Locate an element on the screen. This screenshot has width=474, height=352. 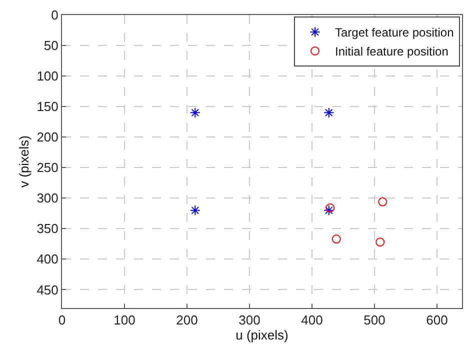
x-axis-title: u (pixels) is located at coordinates (262, 335).